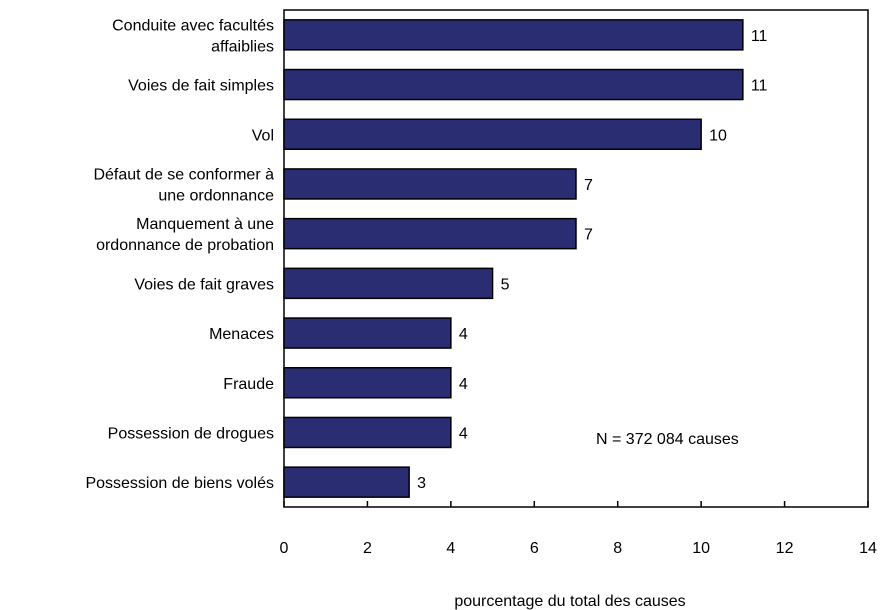 This screenshot has height=610, width=888. I want to click on category-label-7: Fraude, so click(248, 384).